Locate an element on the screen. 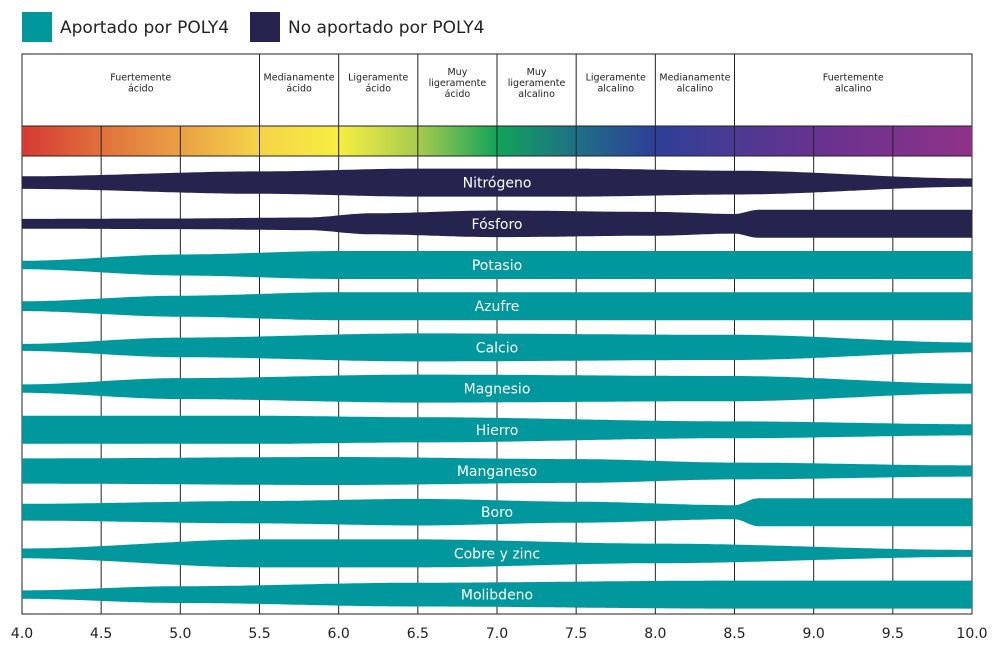 The width and height of the screenshot is (1000, 654). x-tick-label: 5.0 is located at coordinates (180, 634).